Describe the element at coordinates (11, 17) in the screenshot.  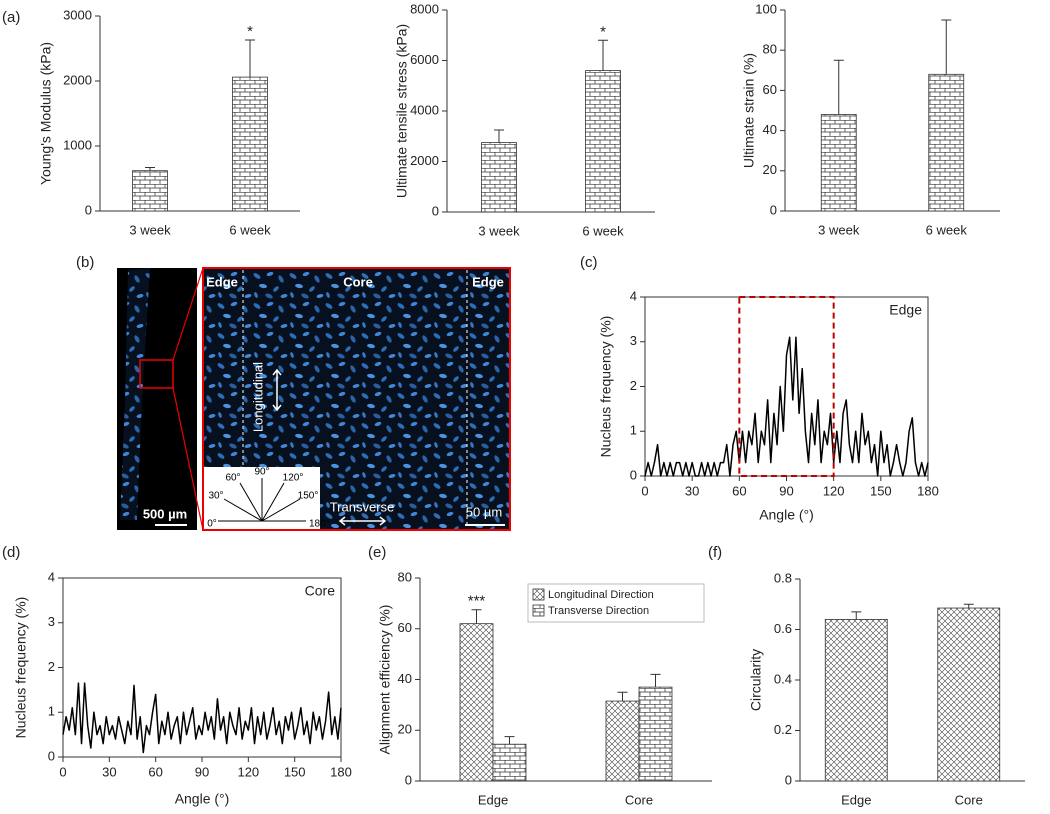
I see `panel-label: (a)` at that location.